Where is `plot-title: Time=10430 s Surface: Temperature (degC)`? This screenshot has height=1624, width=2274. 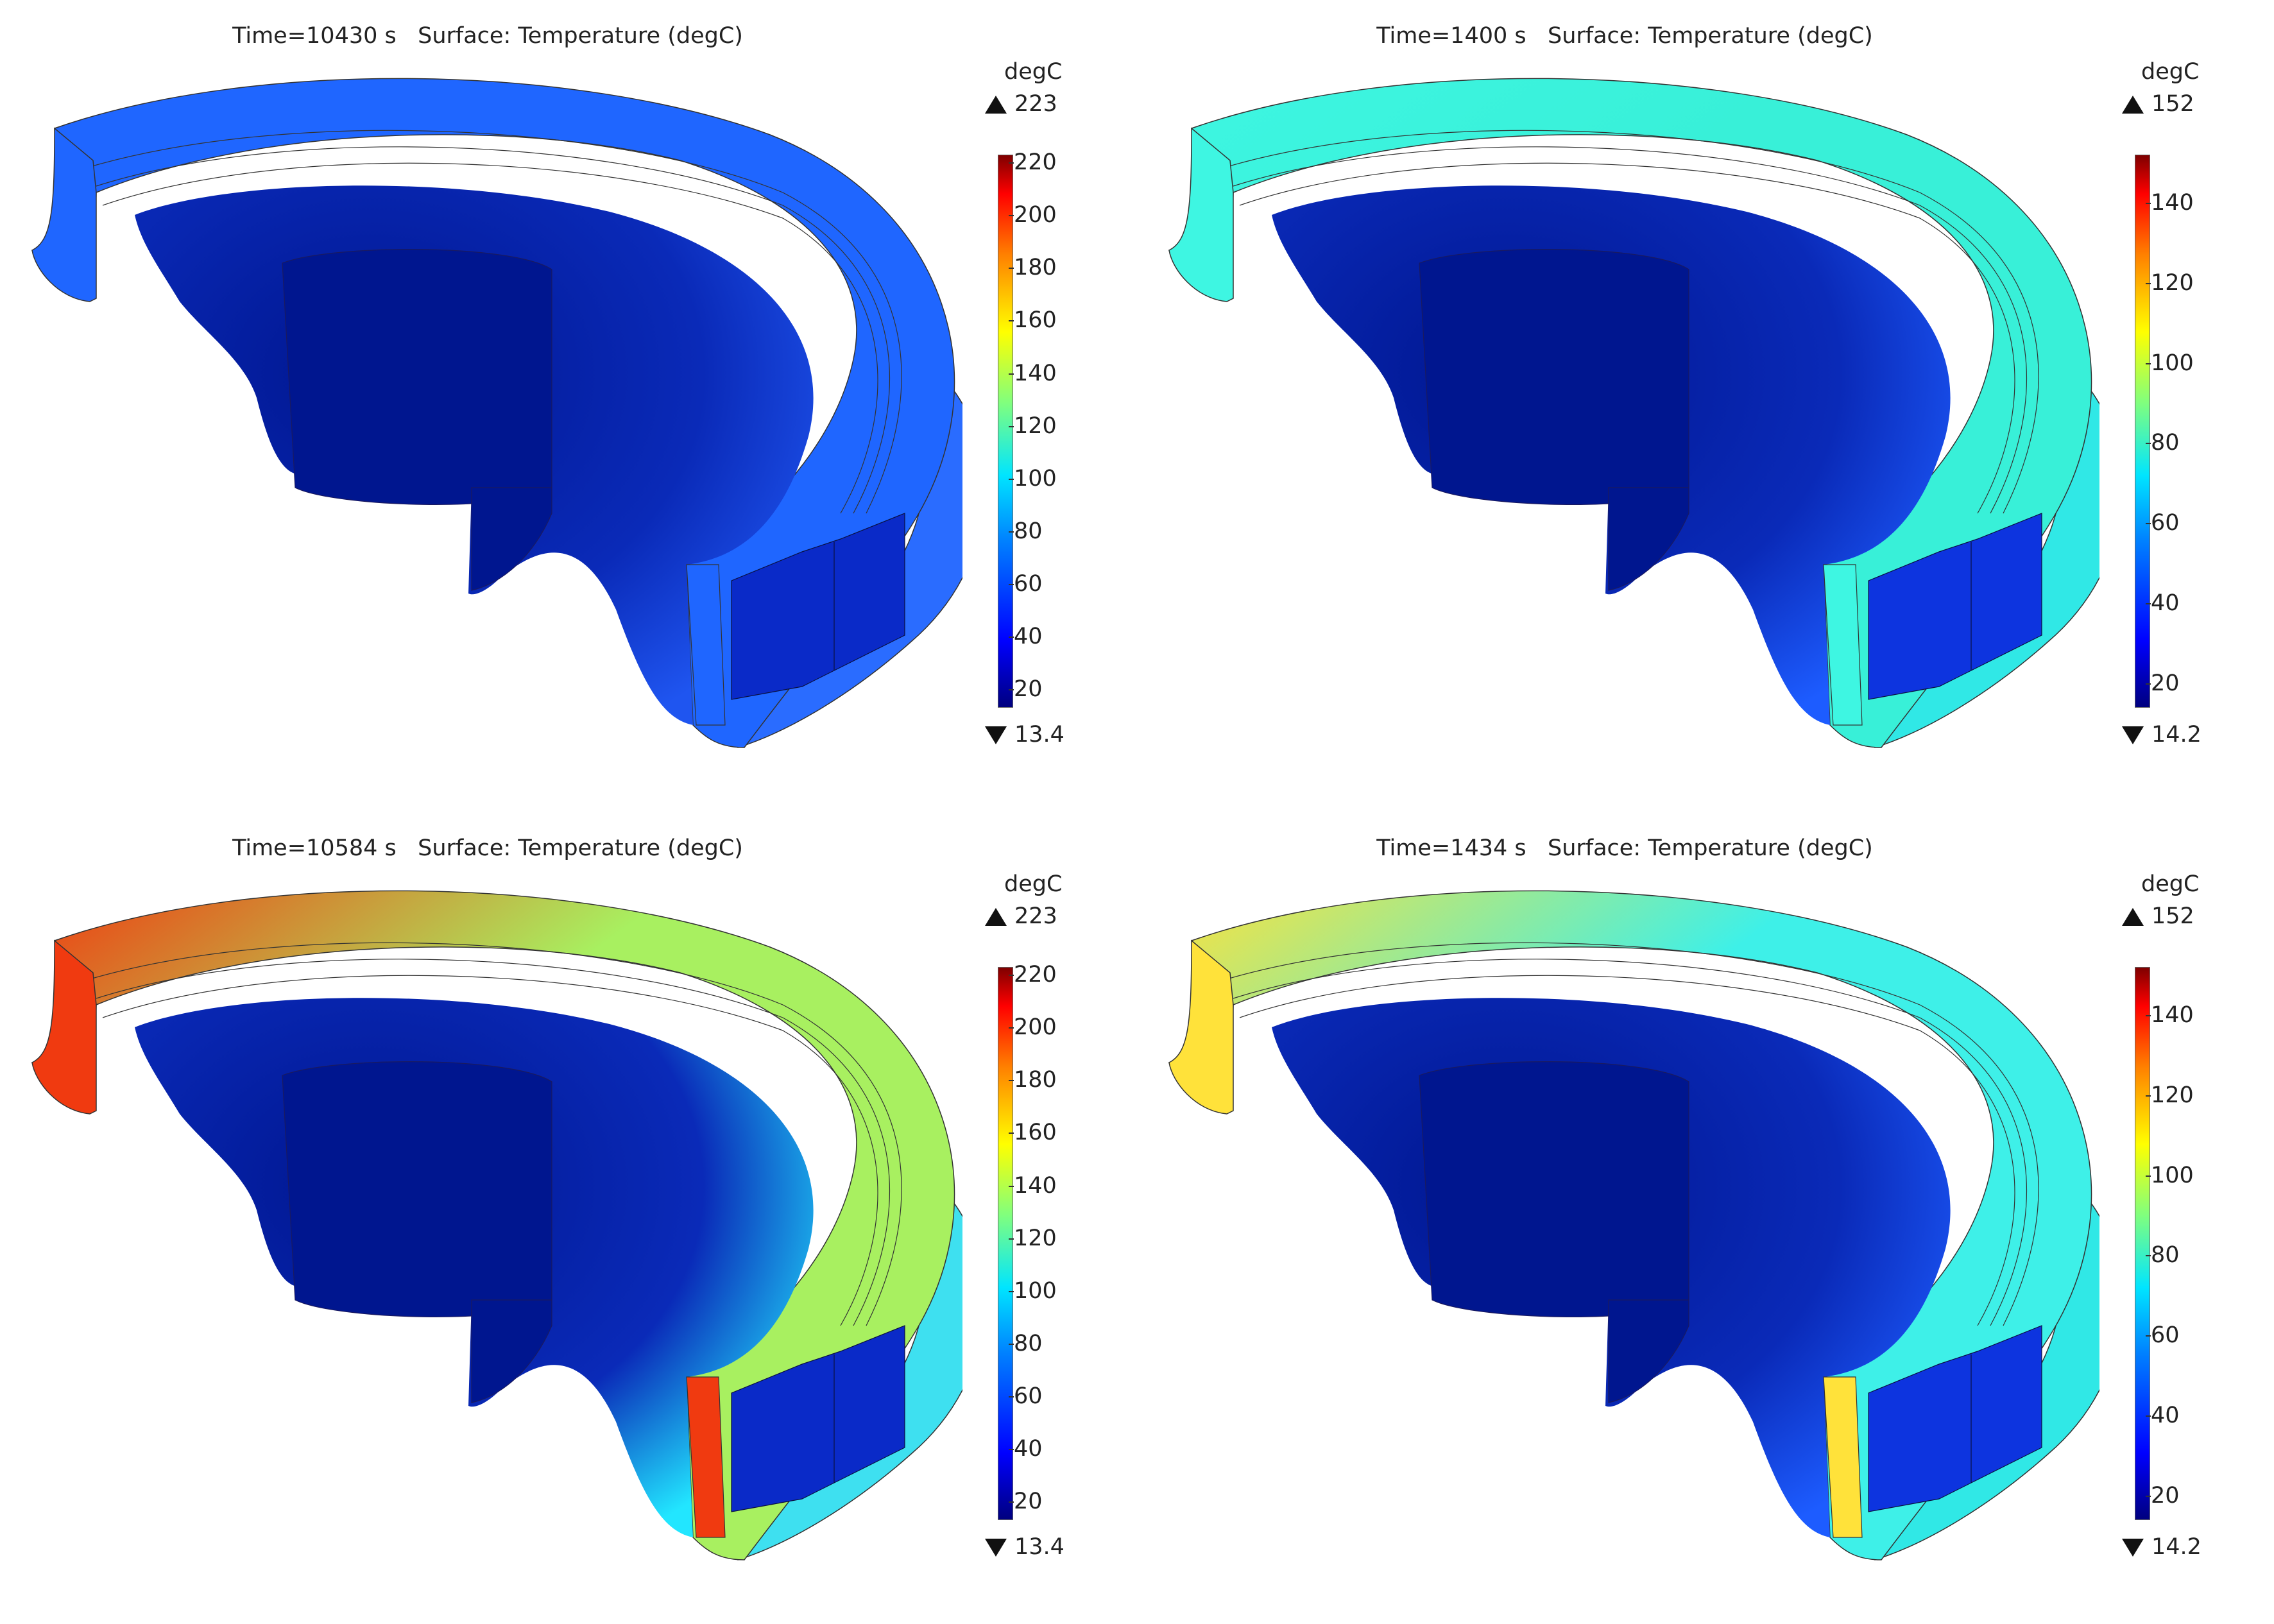 plot-title: Time=10430 s Surface: Temperature (degC) is located at coordinates (487, 36).